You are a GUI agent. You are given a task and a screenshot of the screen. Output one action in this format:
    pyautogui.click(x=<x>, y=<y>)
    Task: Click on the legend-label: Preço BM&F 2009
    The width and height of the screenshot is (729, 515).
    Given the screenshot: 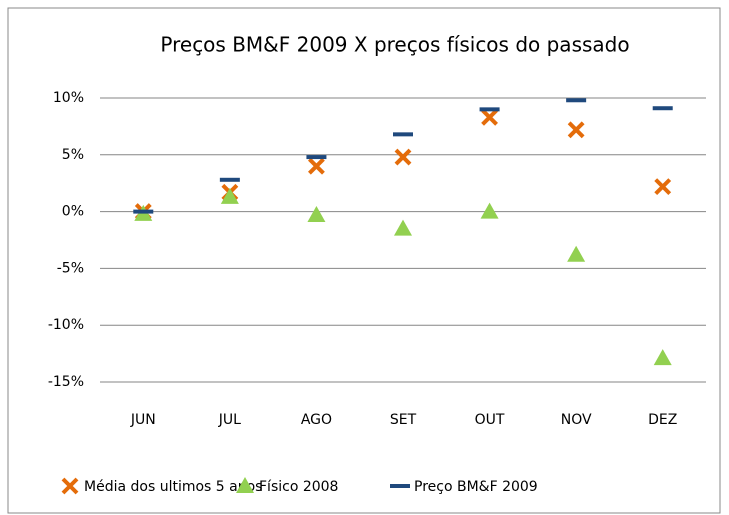 What is the action you would take?
    pyautogui.click(x=476, y=487)
    